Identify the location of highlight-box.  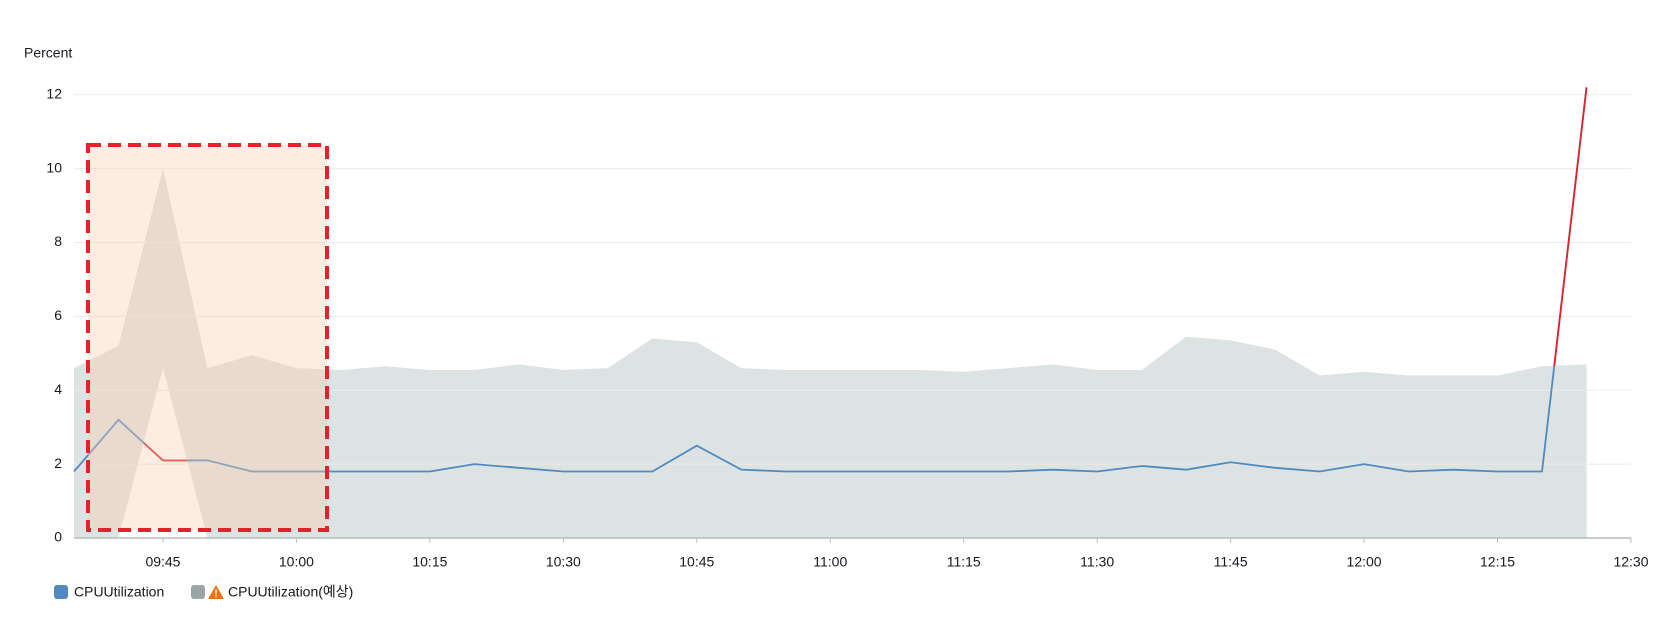
(207, 337).